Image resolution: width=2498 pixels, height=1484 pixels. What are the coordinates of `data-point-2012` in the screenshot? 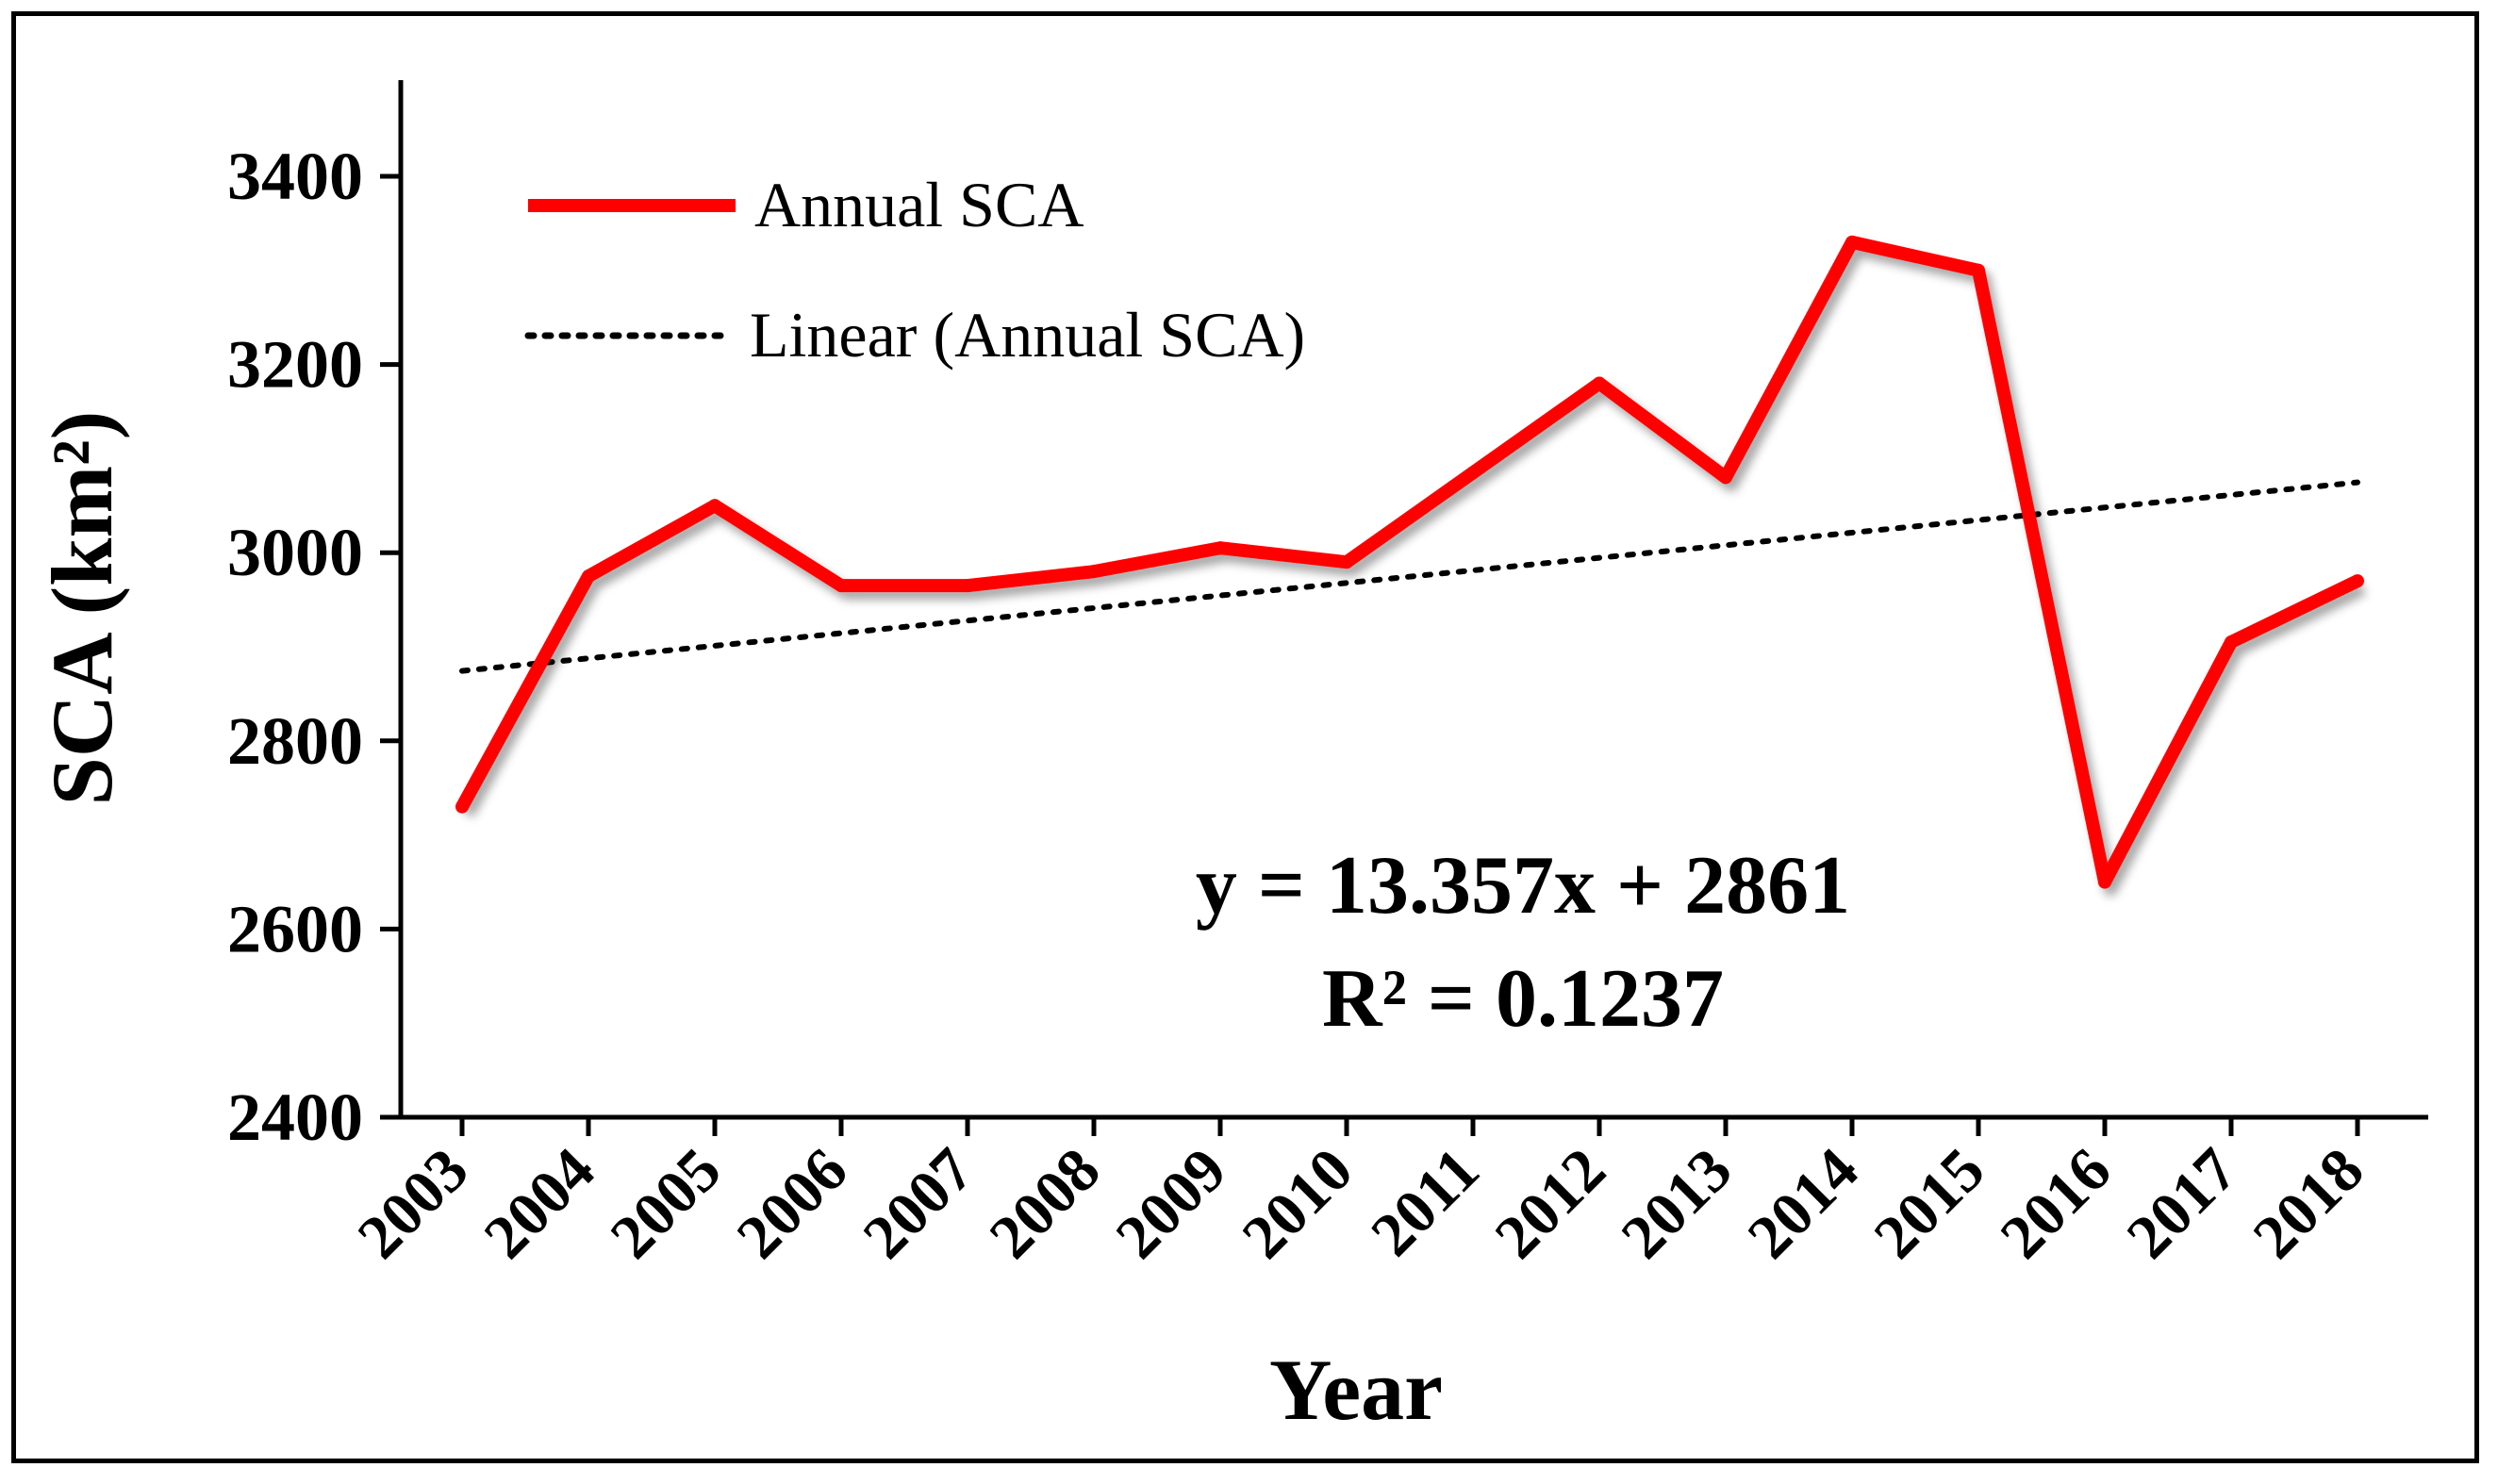 It's located at (1599, 383).